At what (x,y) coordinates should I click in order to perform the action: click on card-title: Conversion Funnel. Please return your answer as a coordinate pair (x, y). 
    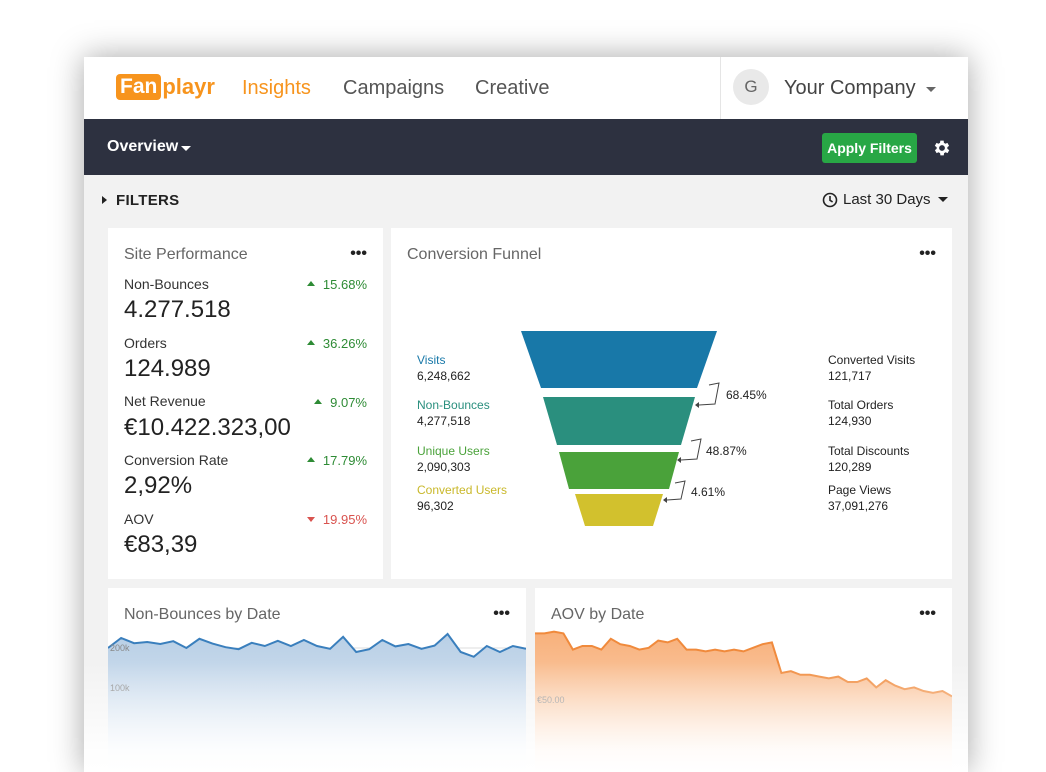
    Looking at the image, I should click on (474, 254).